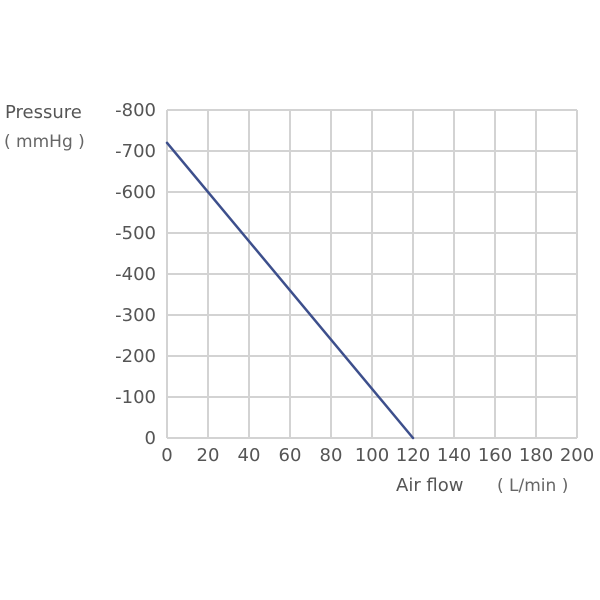 The height and width of the screenshot is (600, 600). Describe the element at coordinates (249, 455) in the screenshot. I see `x-tick-label: 40` at that location.